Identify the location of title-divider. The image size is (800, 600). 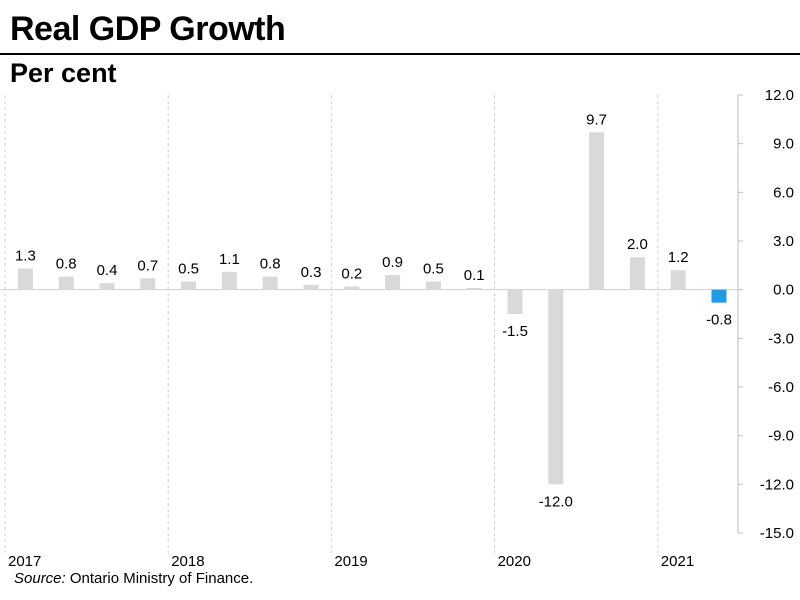
(400, 54).